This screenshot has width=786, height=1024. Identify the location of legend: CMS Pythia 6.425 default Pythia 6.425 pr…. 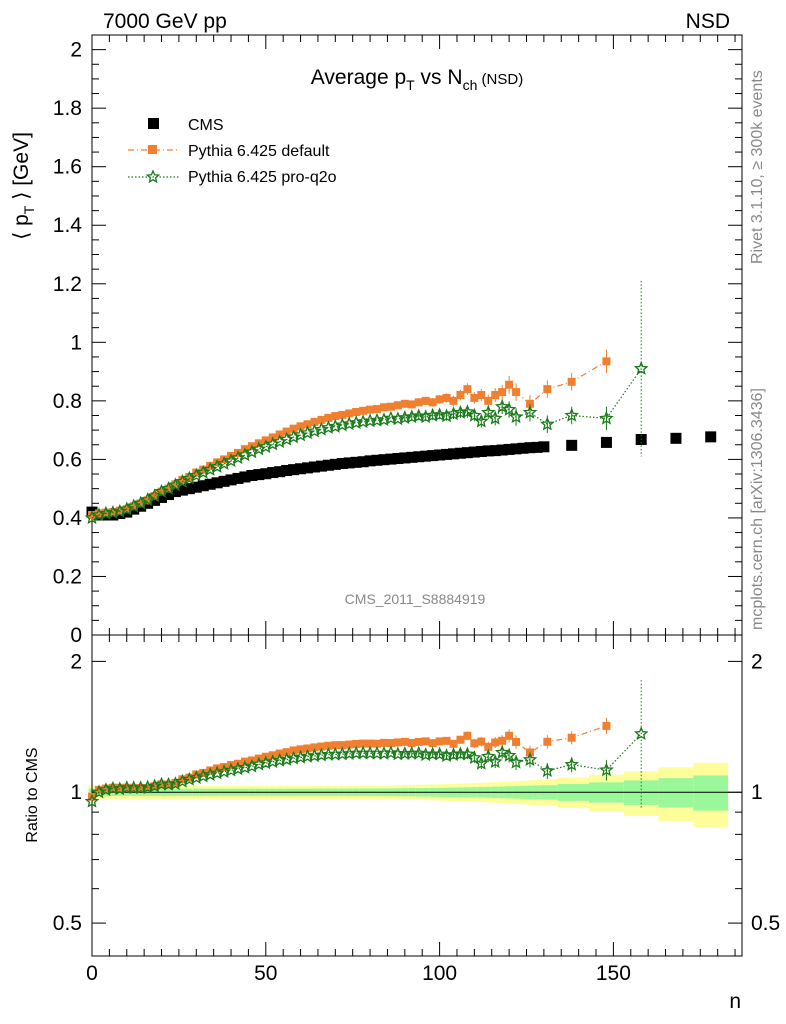
(232, 151).